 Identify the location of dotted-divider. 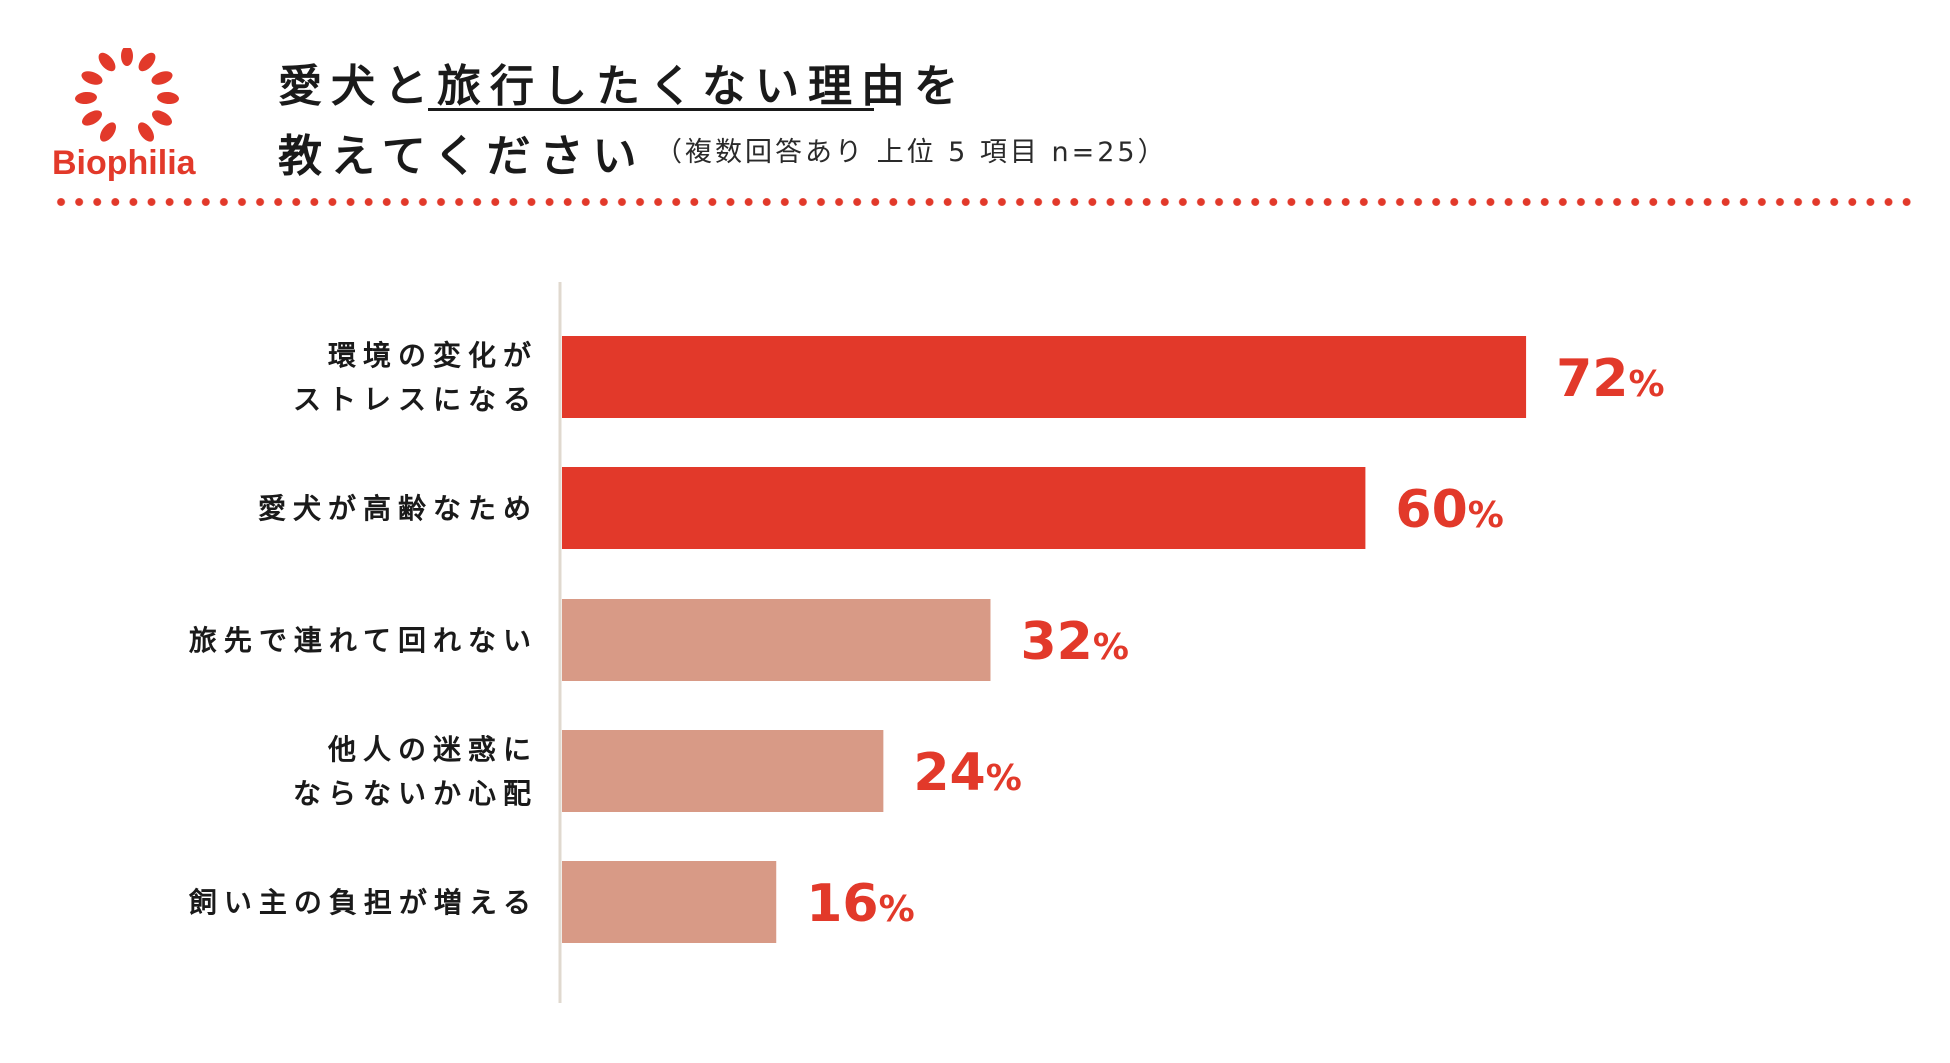
(982, 202).